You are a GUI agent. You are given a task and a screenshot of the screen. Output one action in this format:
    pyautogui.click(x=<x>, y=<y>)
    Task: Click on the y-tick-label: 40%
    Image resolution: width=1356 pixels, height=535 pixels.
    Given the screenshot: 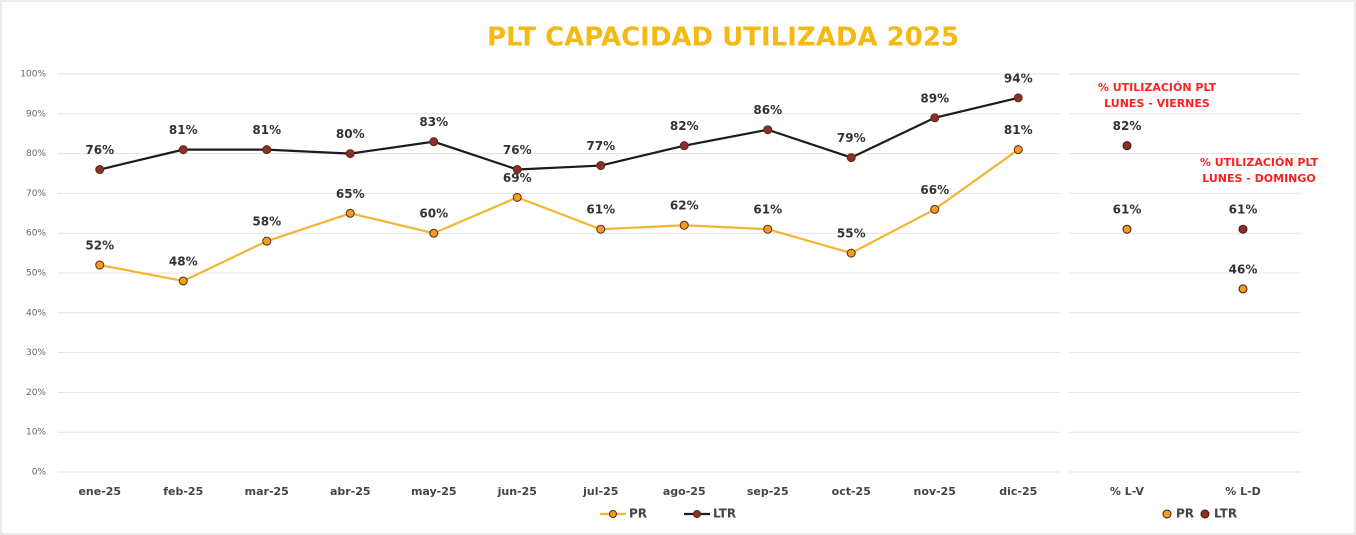 What is the action you would take?
    pyautogui.click(x=36, y=313)
    